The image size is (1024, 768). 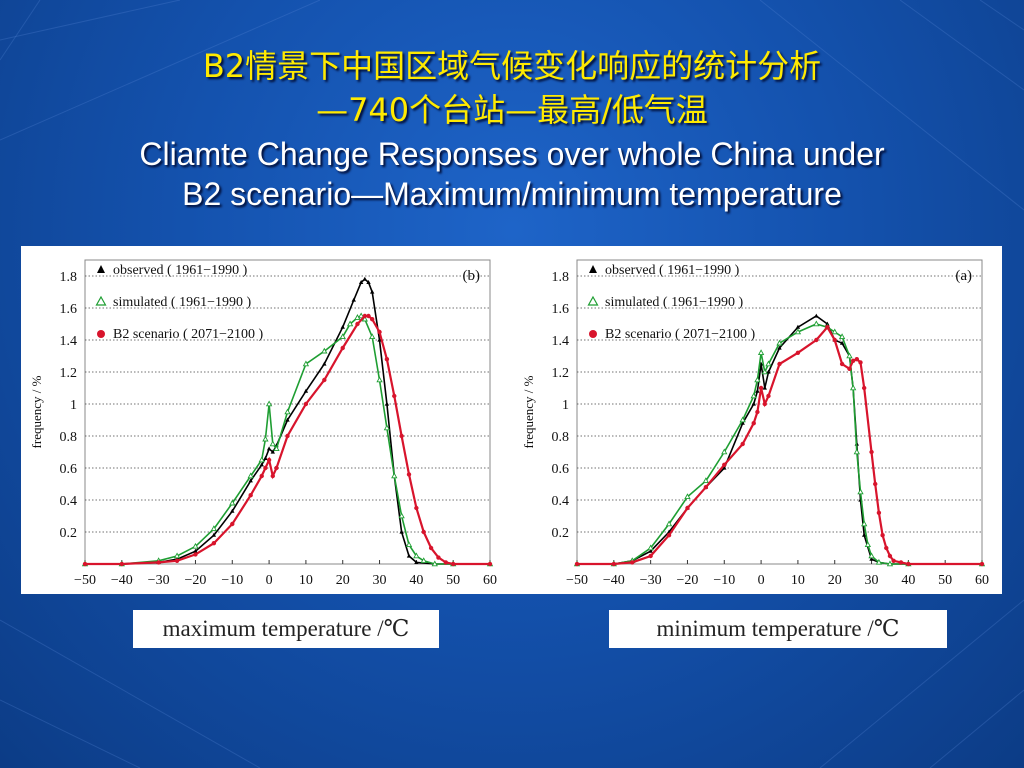 I want to click on x-tick-label: 10, so click(x=798, y=580).